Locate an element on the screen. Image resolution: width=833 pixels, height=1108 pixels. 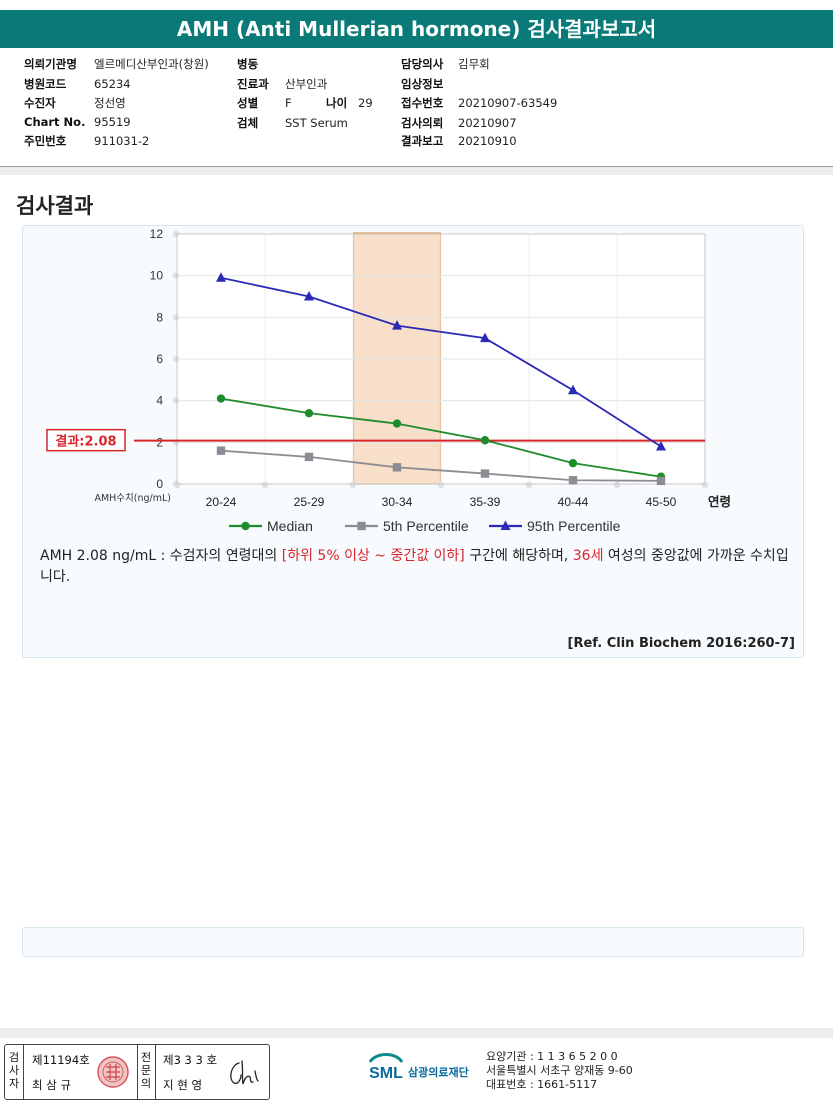
info-report-date: 결과보고 20210910 is located at coordinates (459, 141).